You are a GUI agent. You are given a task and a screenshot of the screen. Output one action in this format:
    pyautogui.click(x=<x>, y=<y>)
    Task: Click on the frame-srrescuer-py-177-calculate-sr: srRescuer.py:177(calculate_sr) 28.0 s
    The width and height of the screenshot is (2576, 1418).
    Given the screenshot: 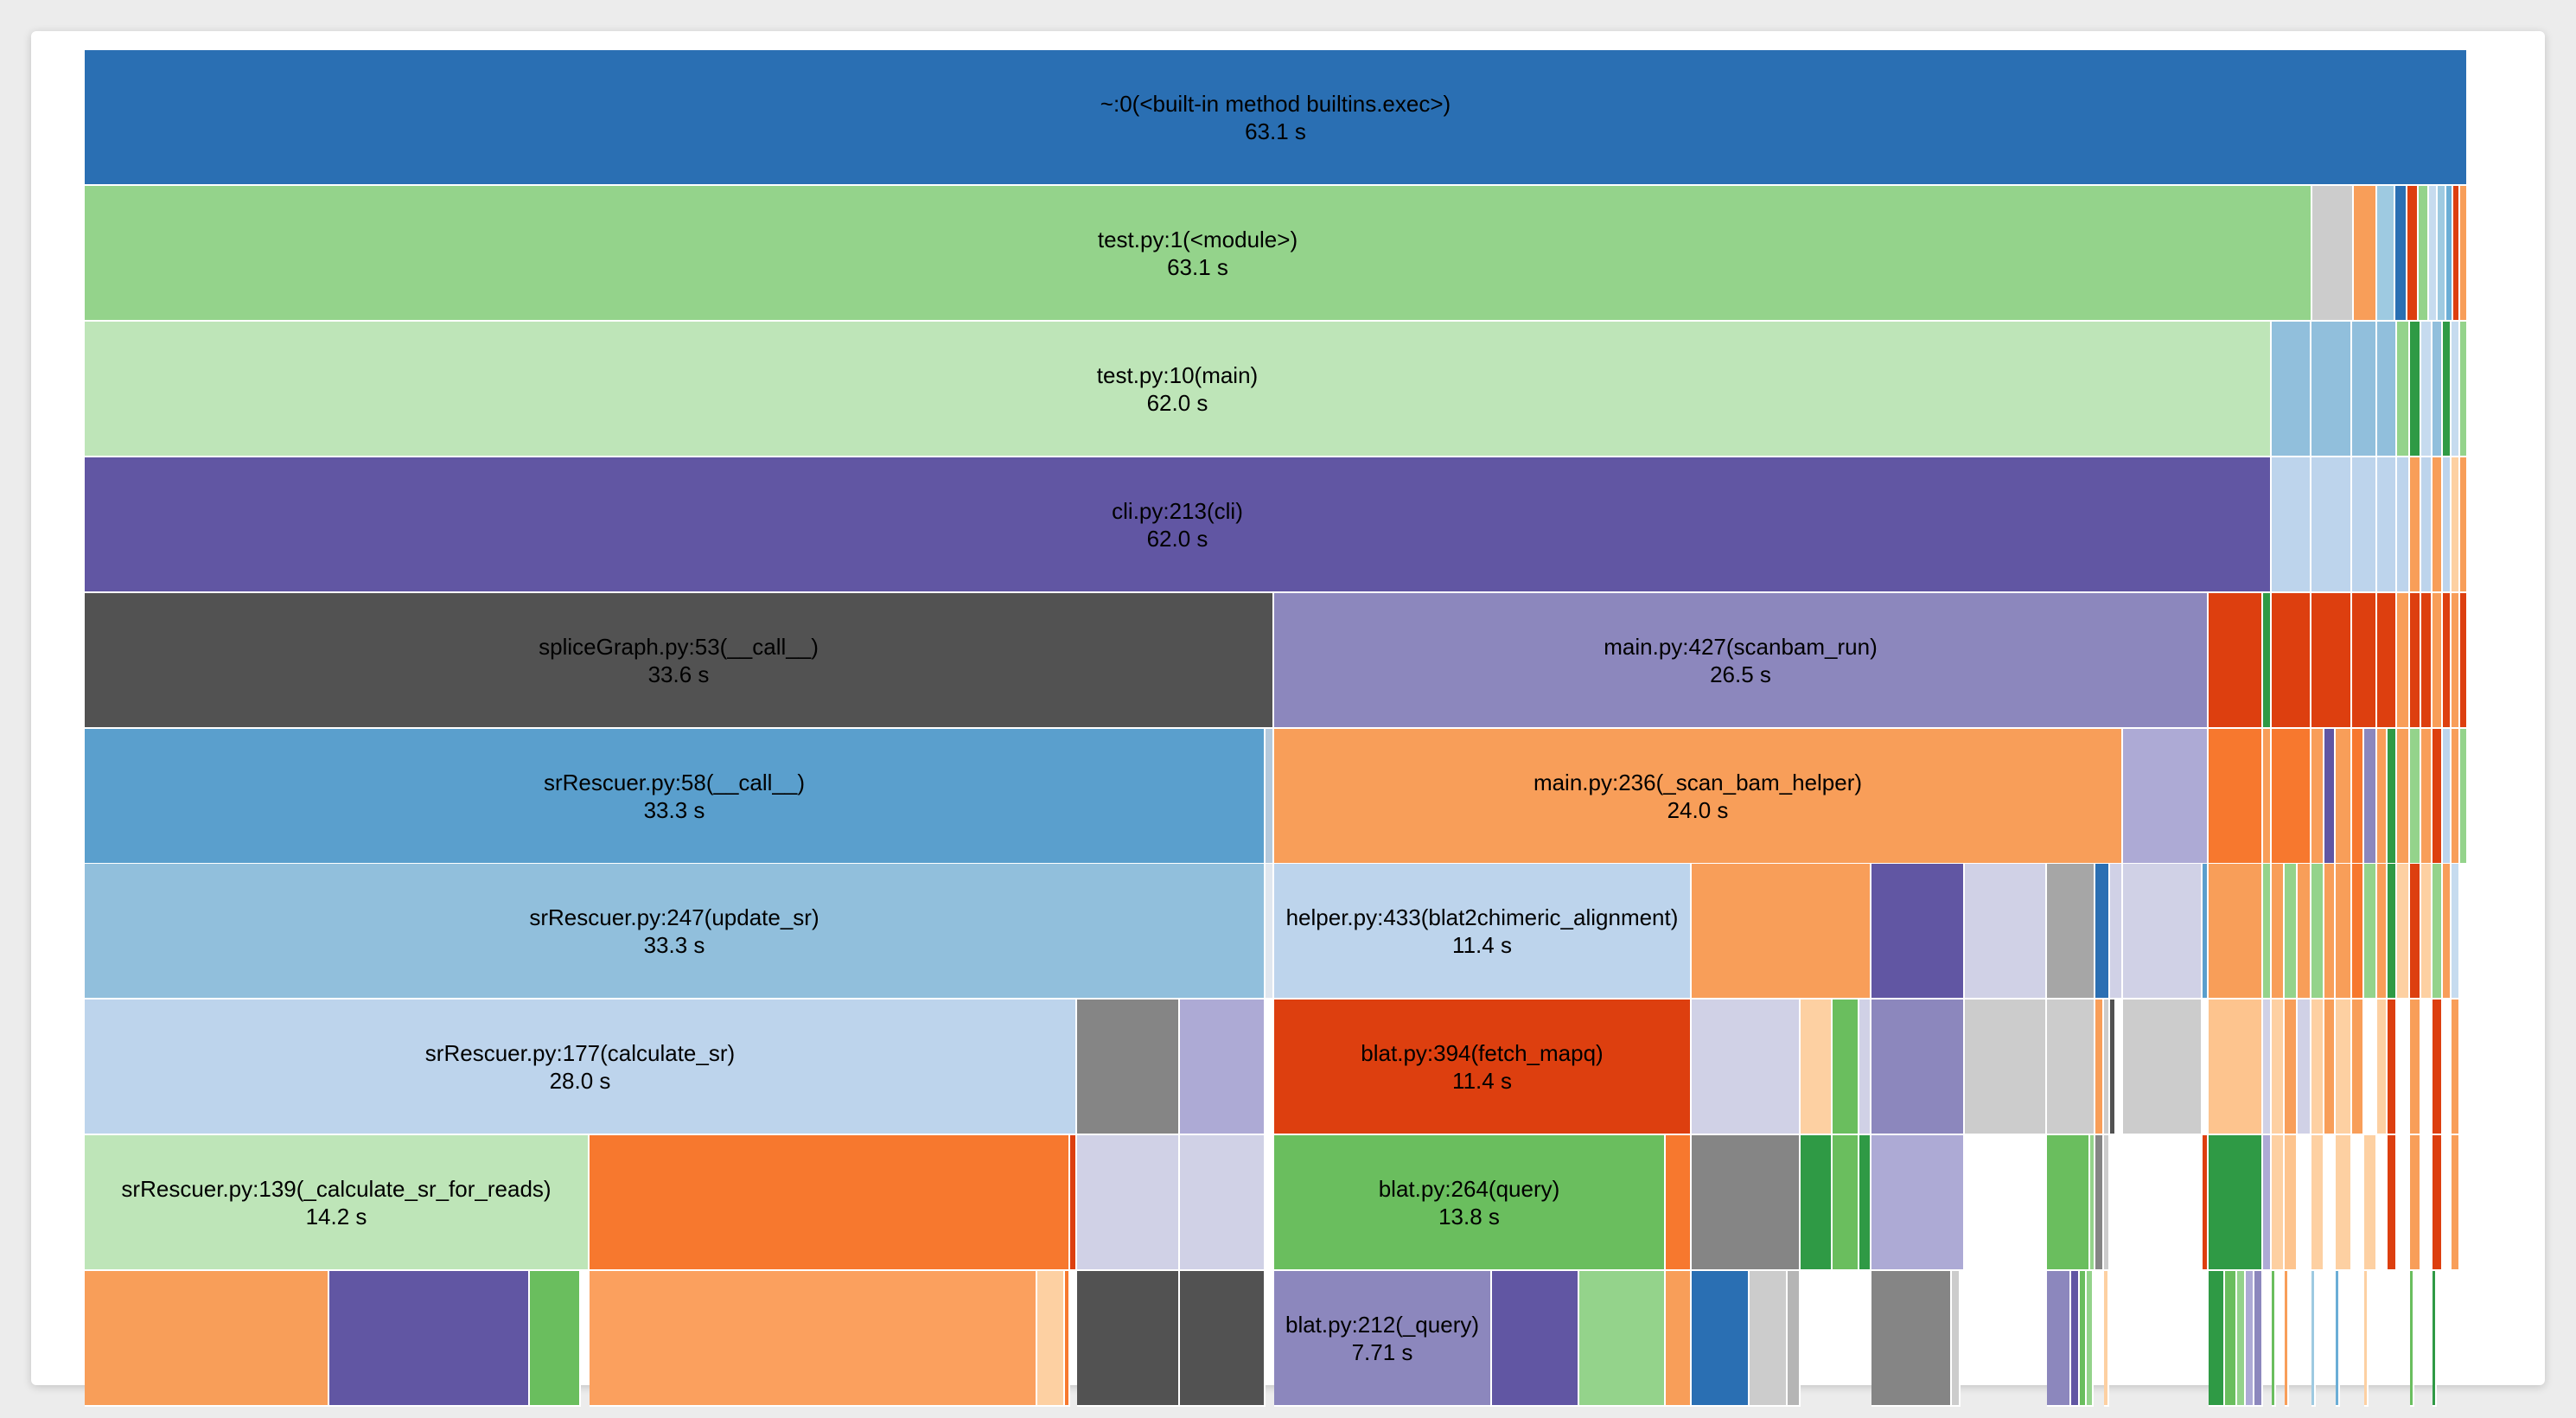 What is the action you would take?
    pyautogui.click(x=581, y=1067)
    